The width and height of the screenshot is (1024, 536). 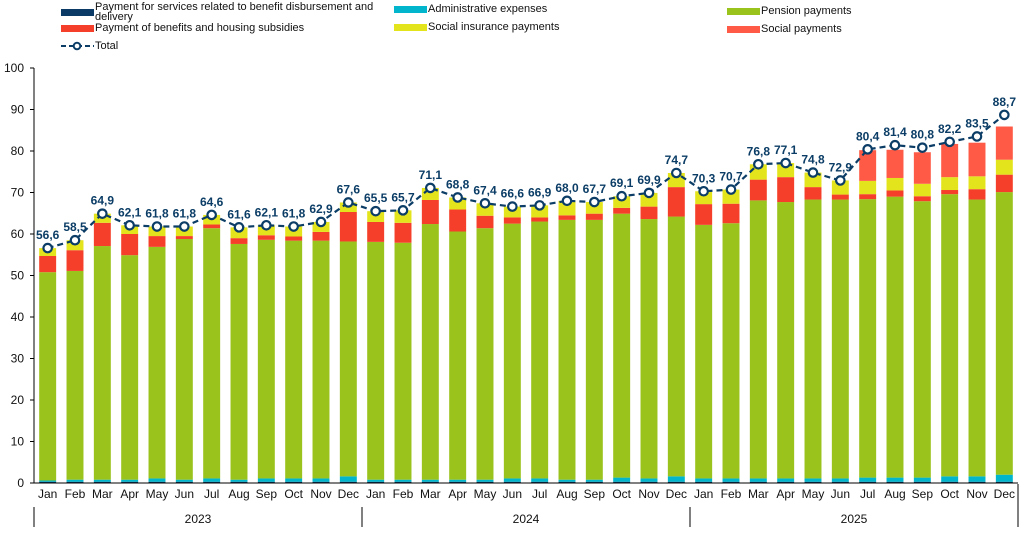 I want to click on x-tick-label: Jun, so click(x=512, y=494).